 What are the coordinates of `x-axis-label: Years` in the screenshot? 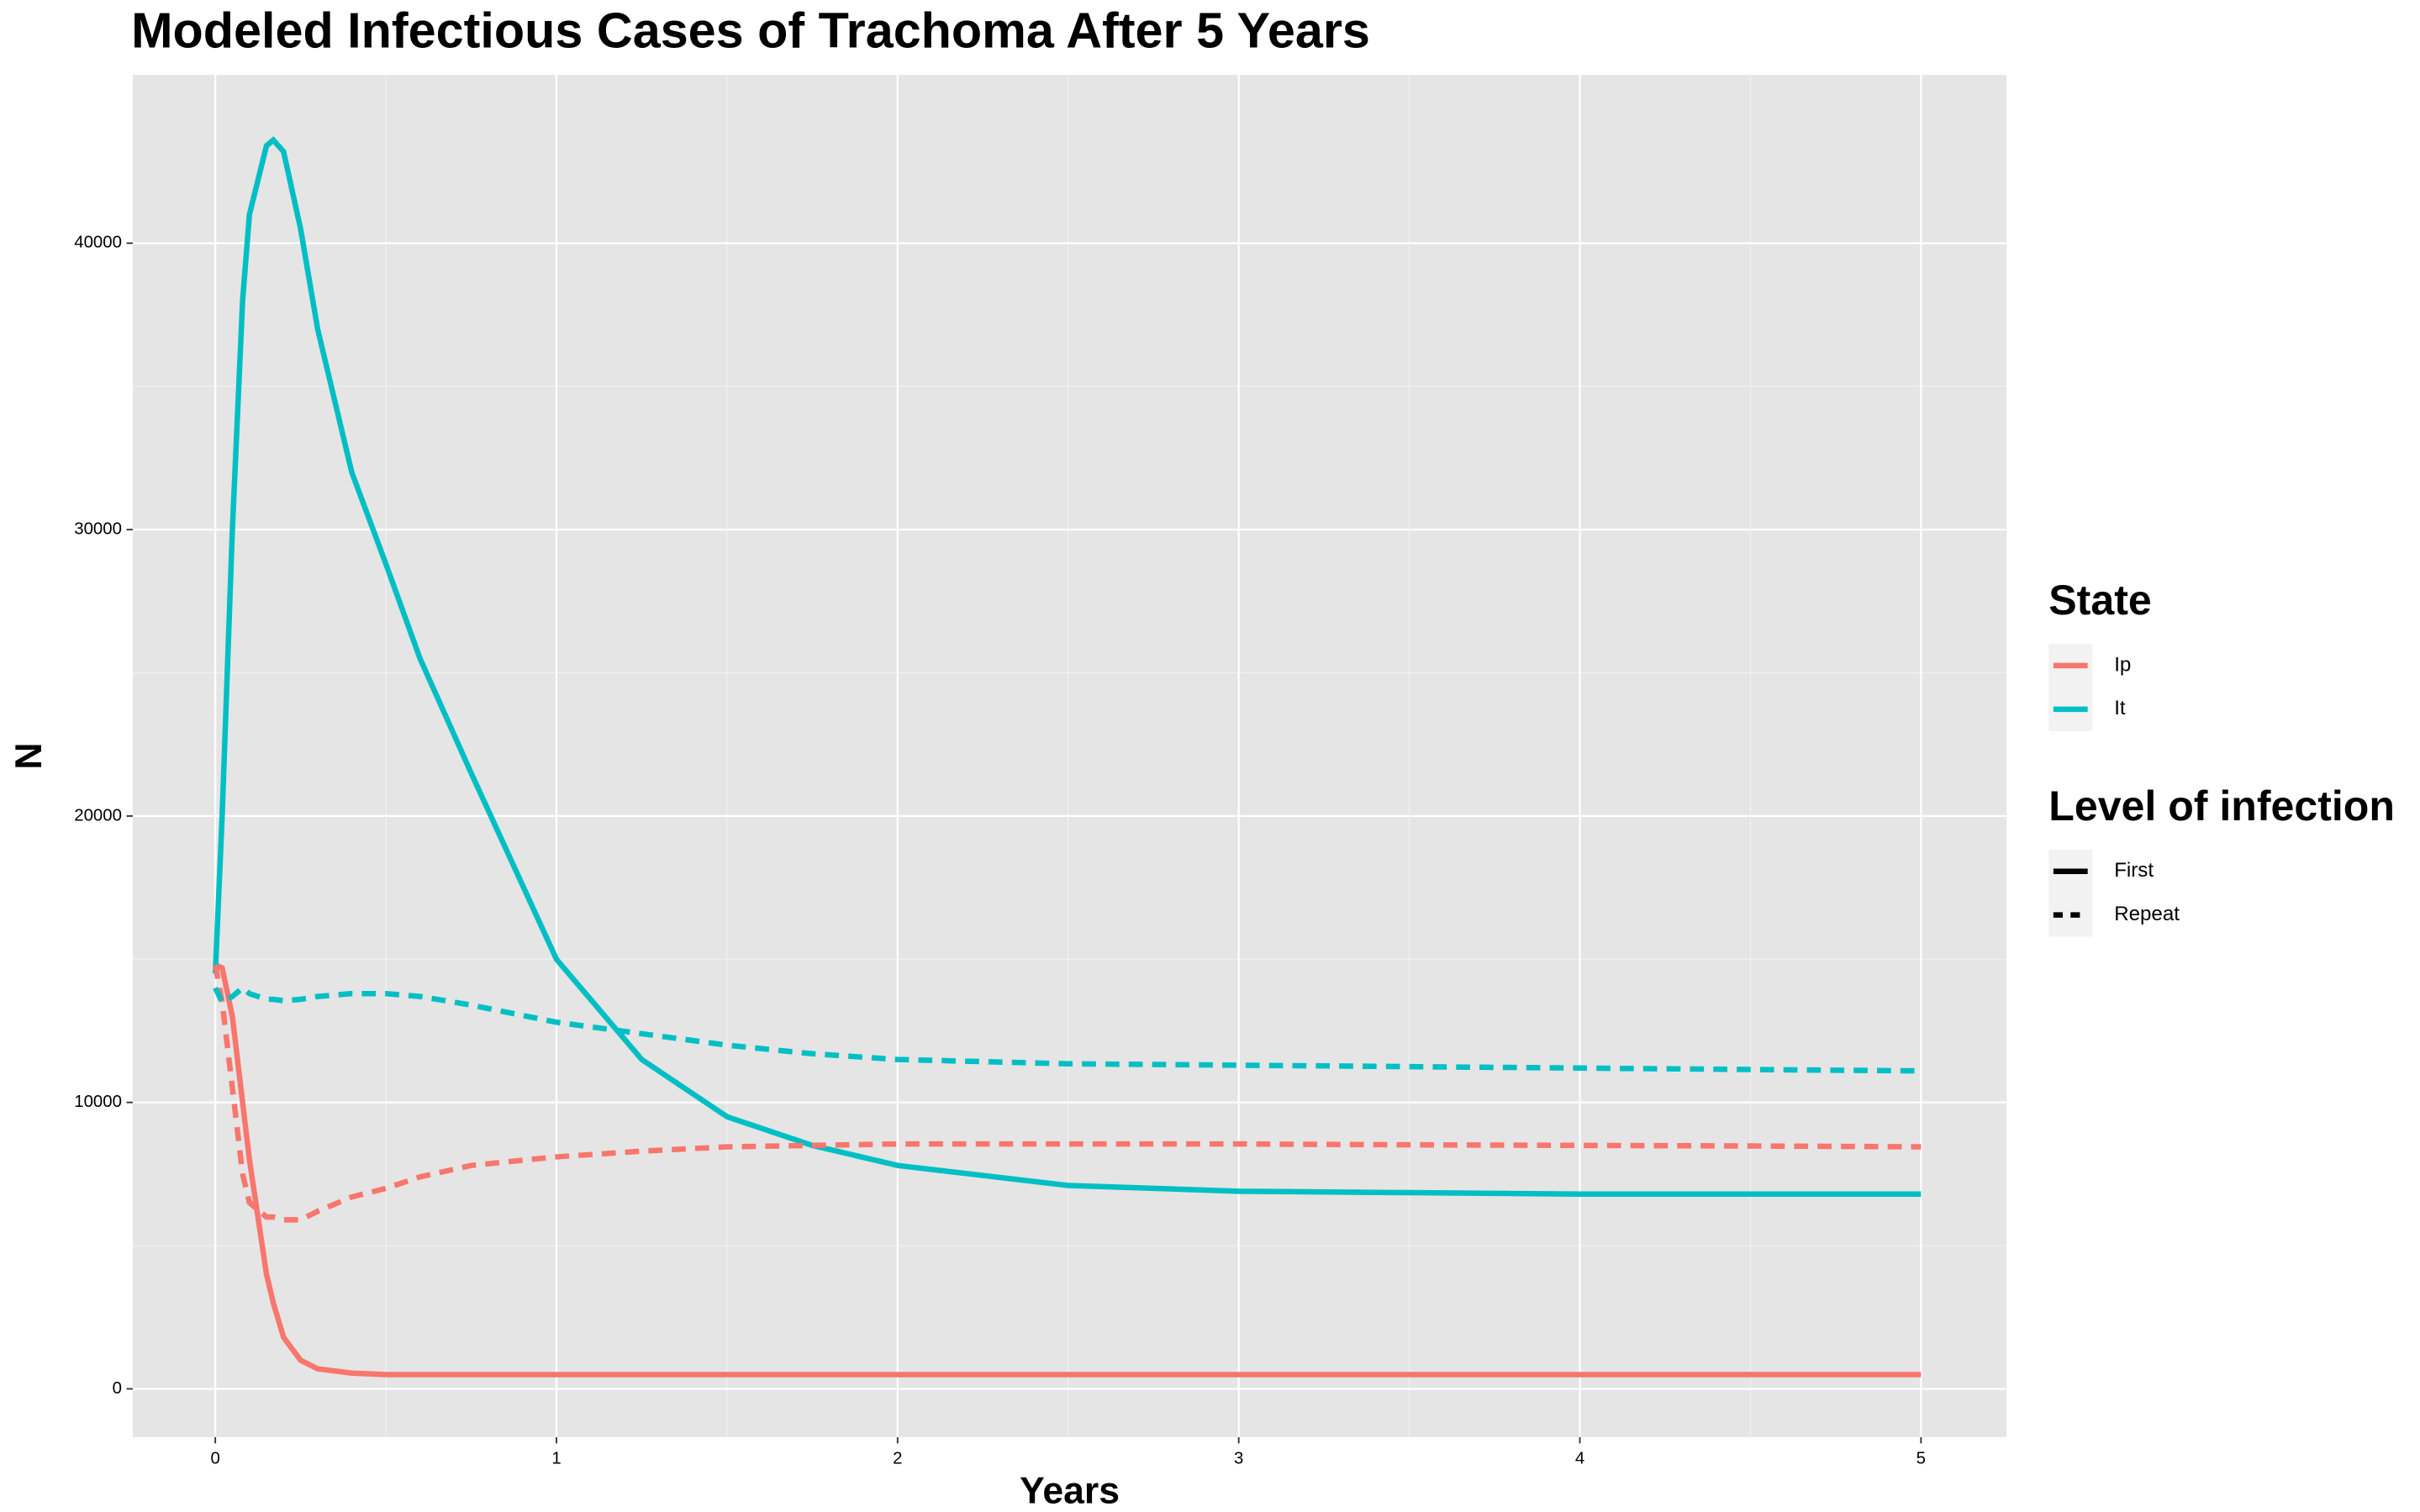 It's located at (1070, 1490).